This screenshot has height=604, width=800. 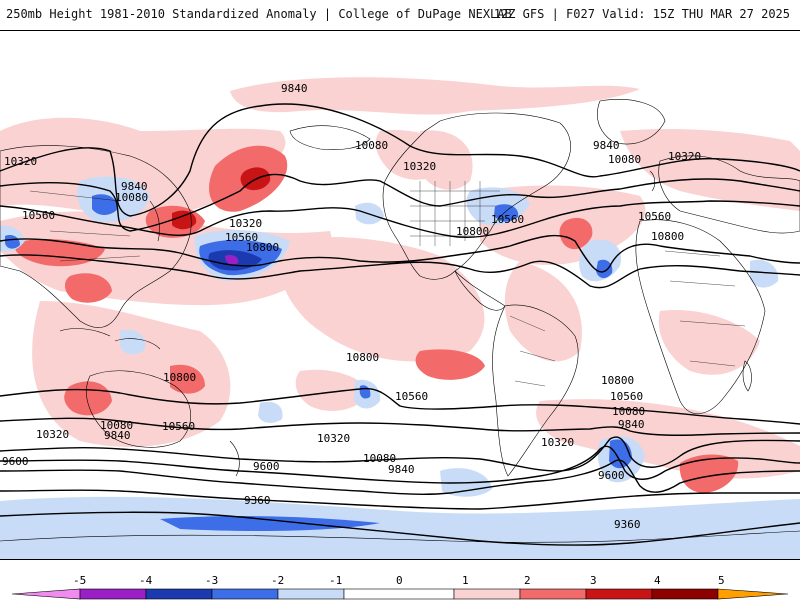 What do you see at coordinates (400, 477) in the screenshot?
I see `contour-9840-south` at bounding box center [400, 477].